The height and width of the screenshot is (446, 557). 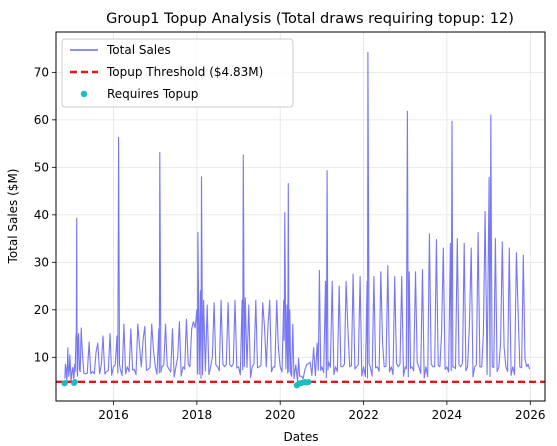 I want to click on y-tick-label: 60, so click(x=41, y=120).